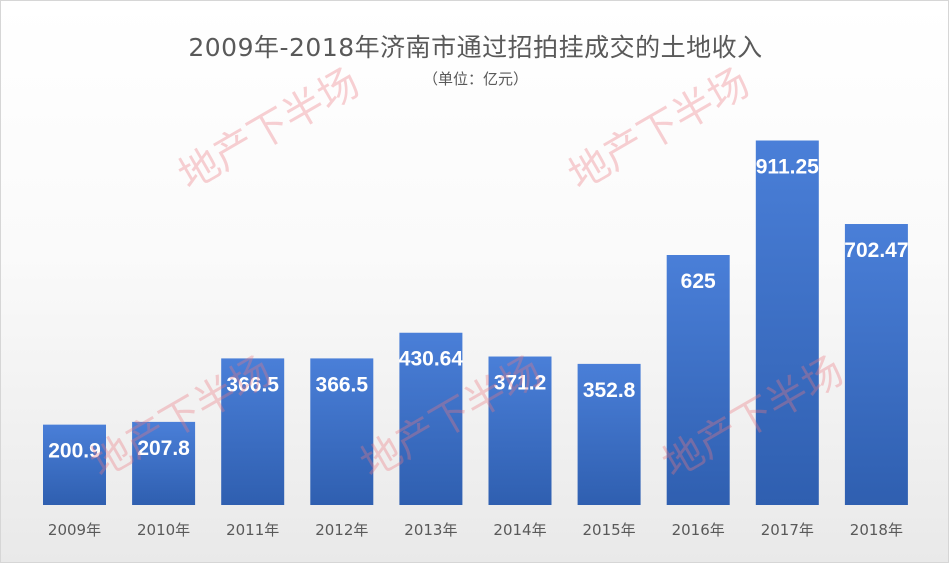 The image size is (949, 563). I want to click on x-tick-label: 2018年, so click(876, 530).